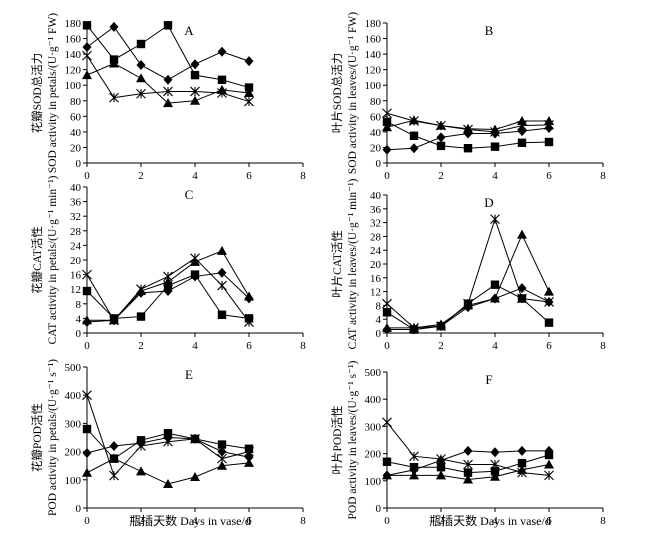  Describe the element at coordinates (376, 237) in the screenshot. I see `y-tick-label-D: 28` at that location.